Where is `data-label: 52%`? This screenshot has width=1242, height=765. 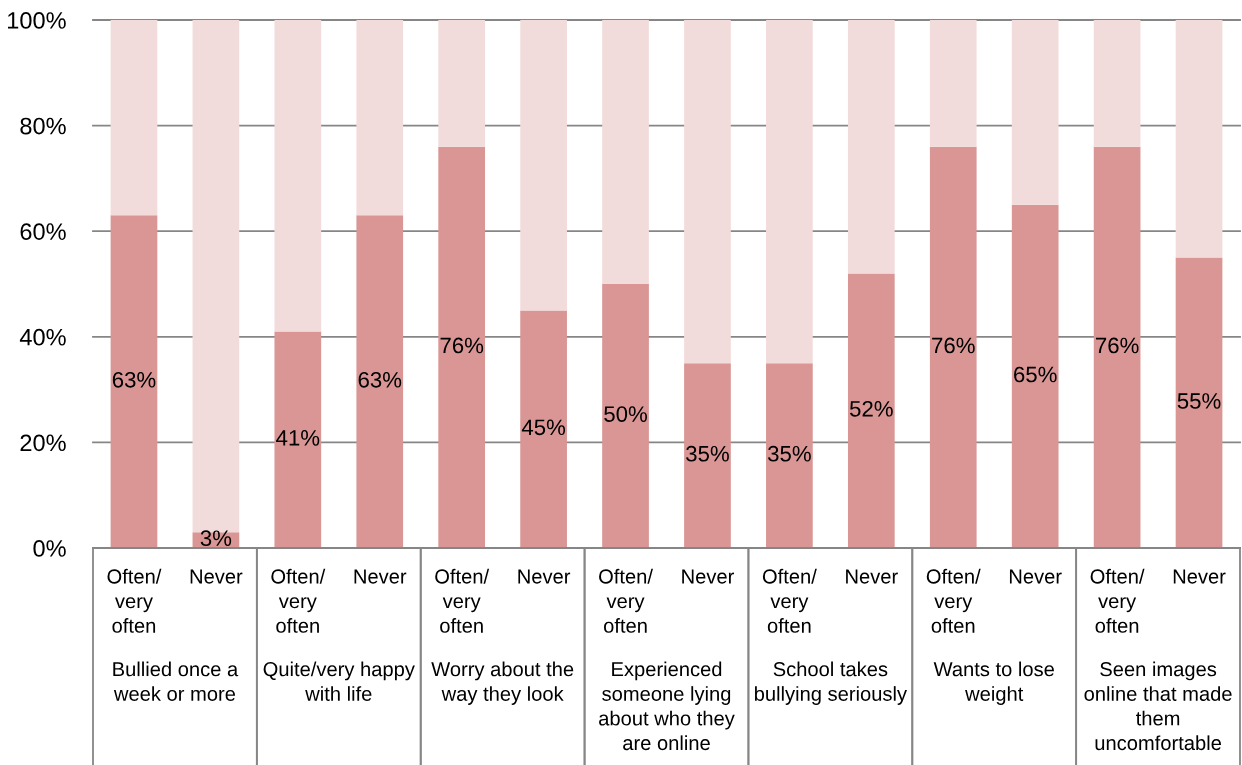 data-label: 52% is located at coordinates (871, 408).